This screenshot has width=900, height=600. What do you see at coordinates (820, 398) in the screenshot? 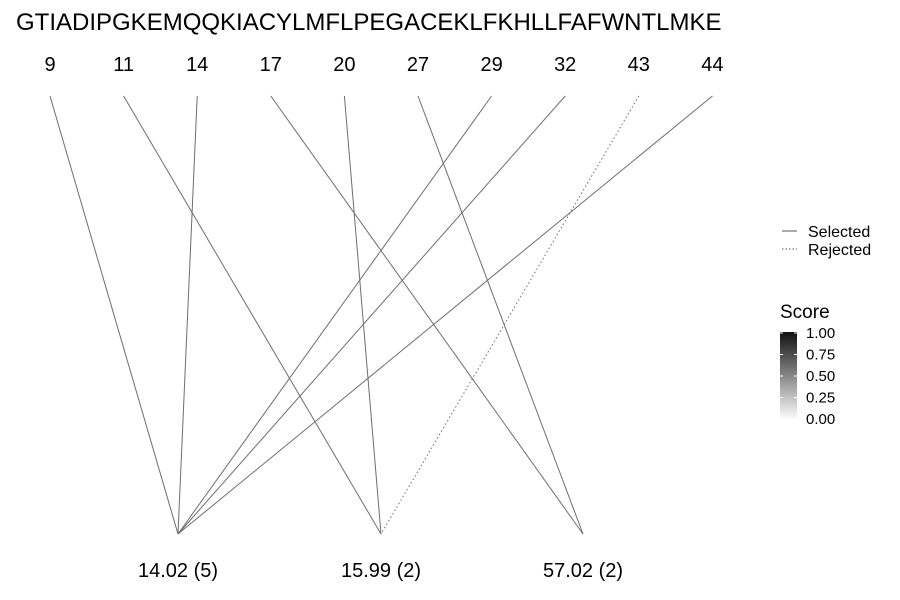
I see `score-tick-0-25: 0.25` at bounding box center [820, 398].